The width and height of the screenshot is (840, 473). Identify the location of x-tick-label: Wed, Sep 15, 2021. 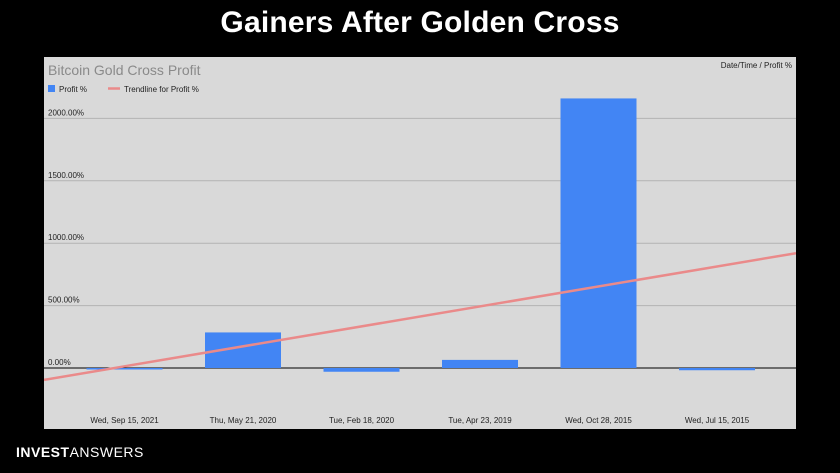
(124, 420).